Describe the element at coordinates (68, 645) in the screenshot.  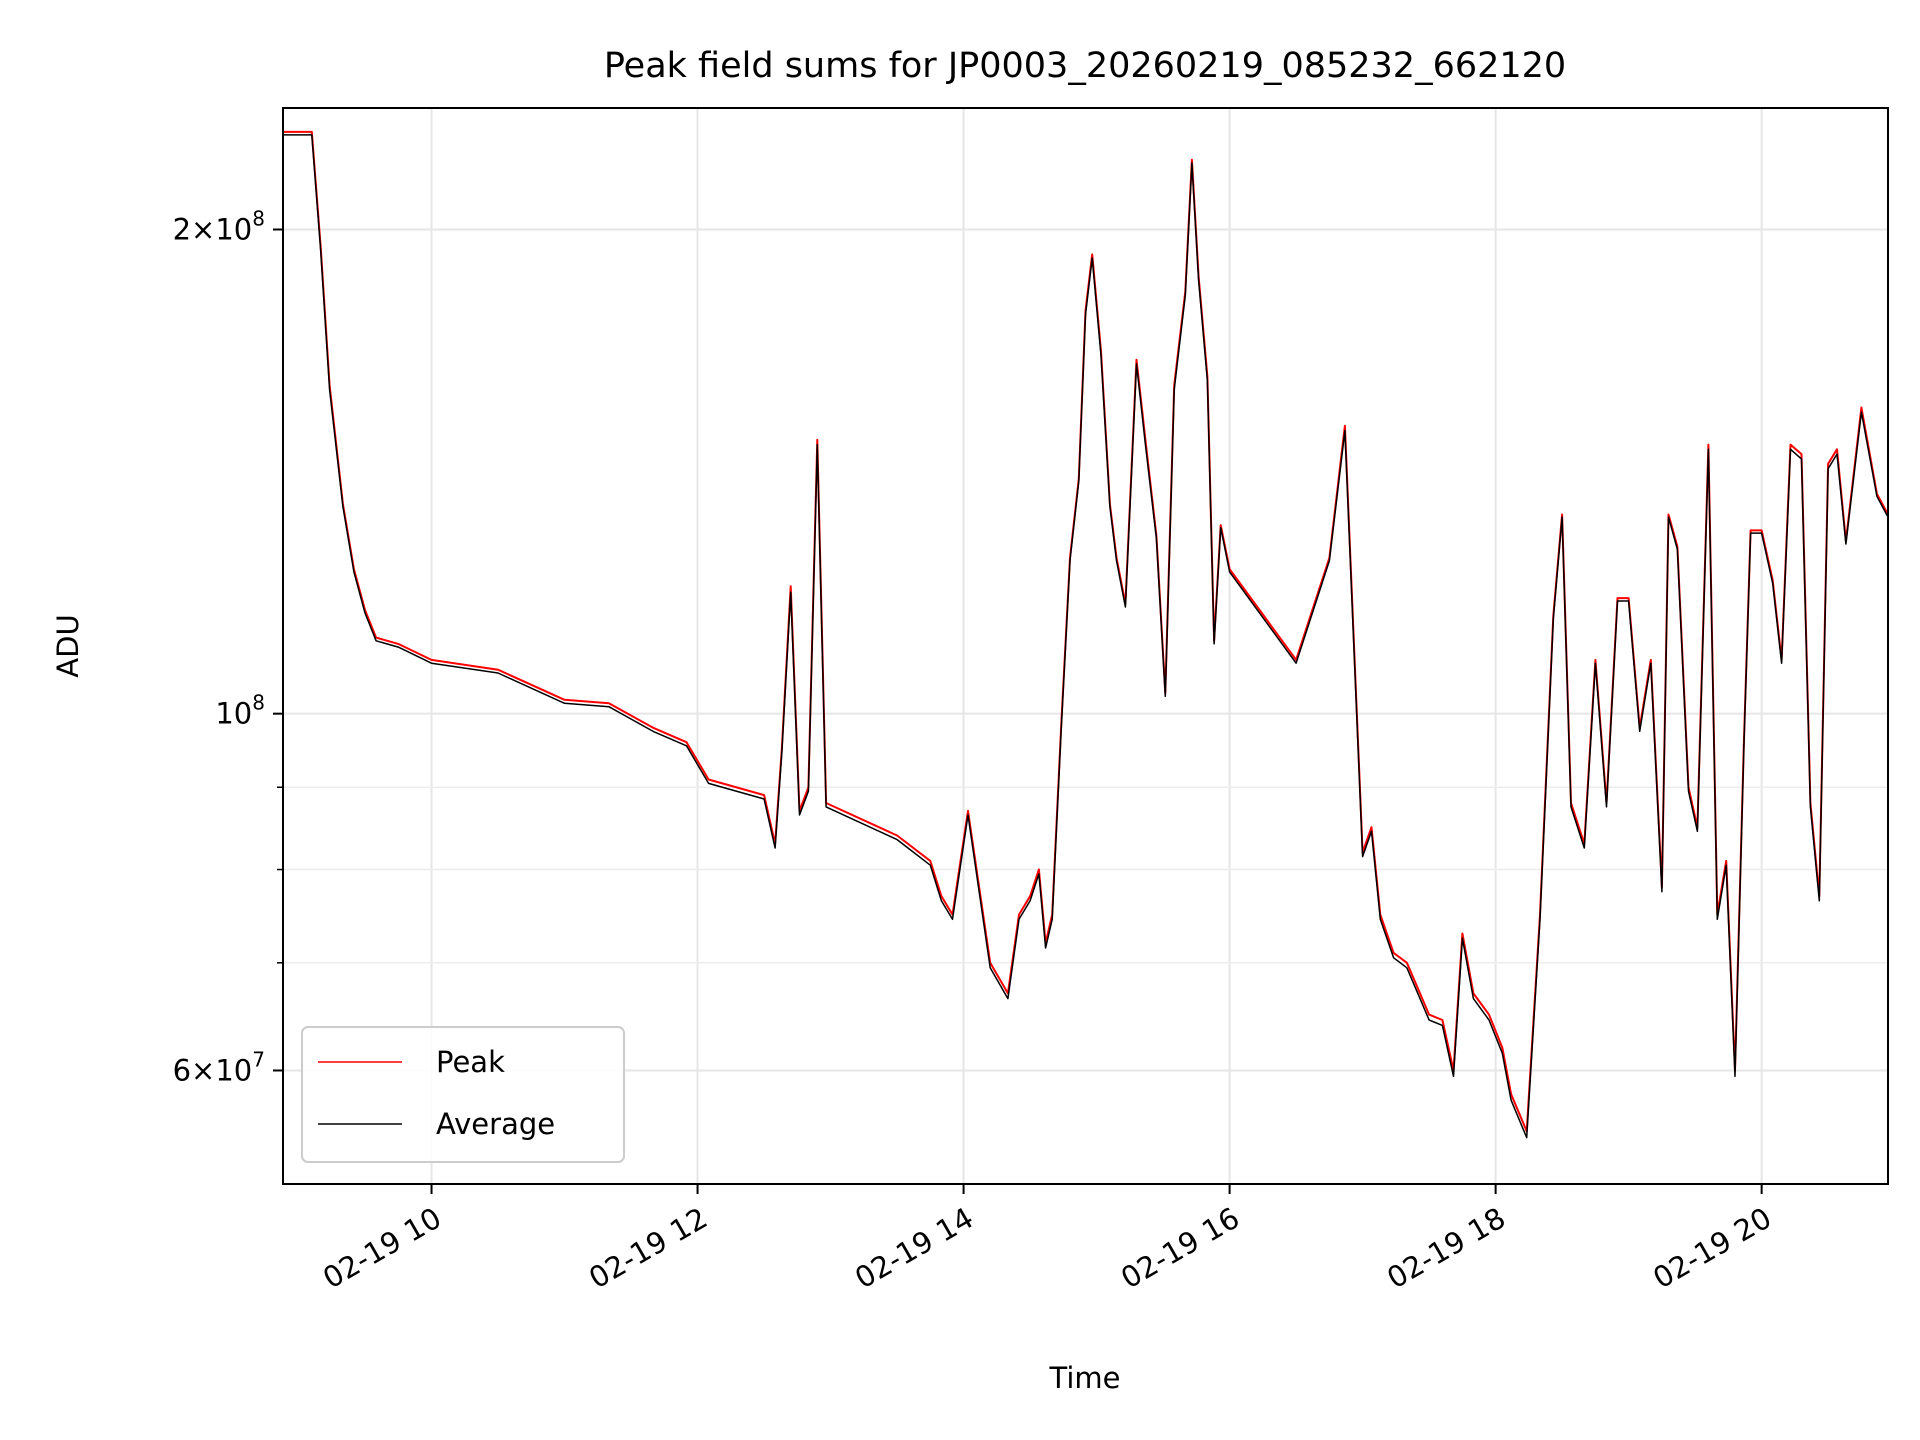
I see `y-axis-label: ADU` at that location.